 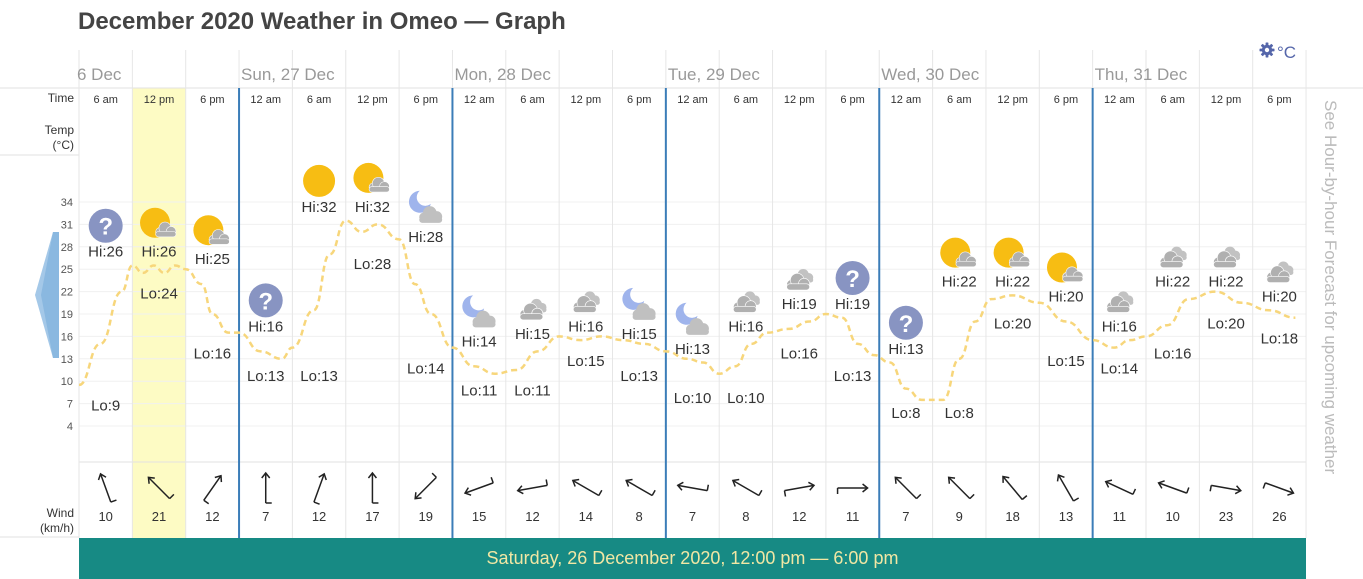 What do you see at coordinates (1120, 368) in the screenshot?
I see `lo-temp-label: Lo:14` at bounding box center [1120, 368].